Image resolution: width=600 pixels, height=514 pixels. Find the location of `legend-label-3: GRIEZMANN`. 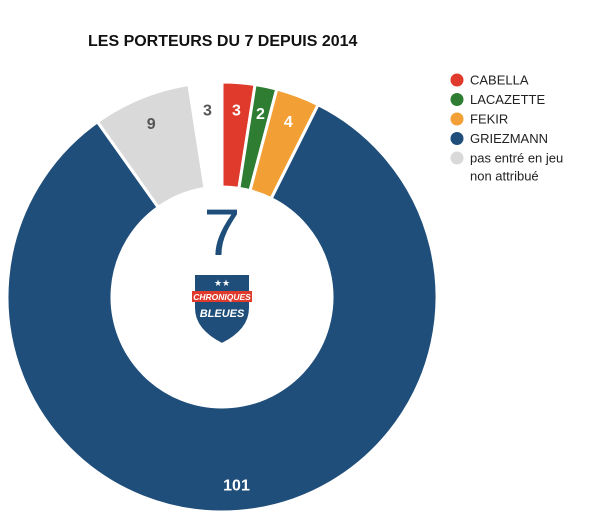

legend-label-3: GRIEZMANN is located at coordinates (509, 138).